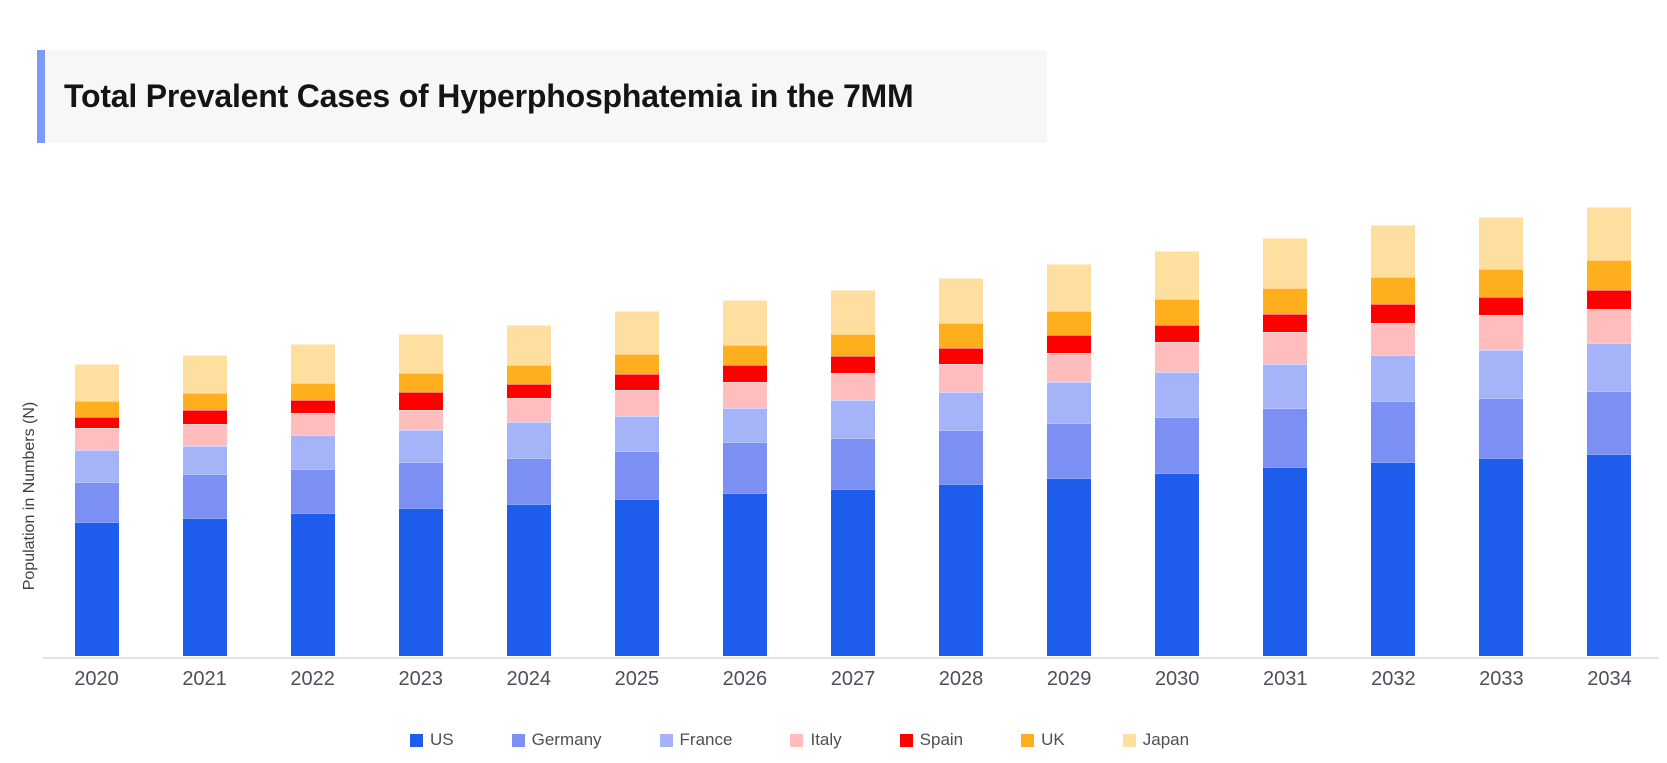  What do you see at coordinates (312, 424) in the screenshot?
I see `bar-segment-italy-2022` at bounding box center [312, 424].